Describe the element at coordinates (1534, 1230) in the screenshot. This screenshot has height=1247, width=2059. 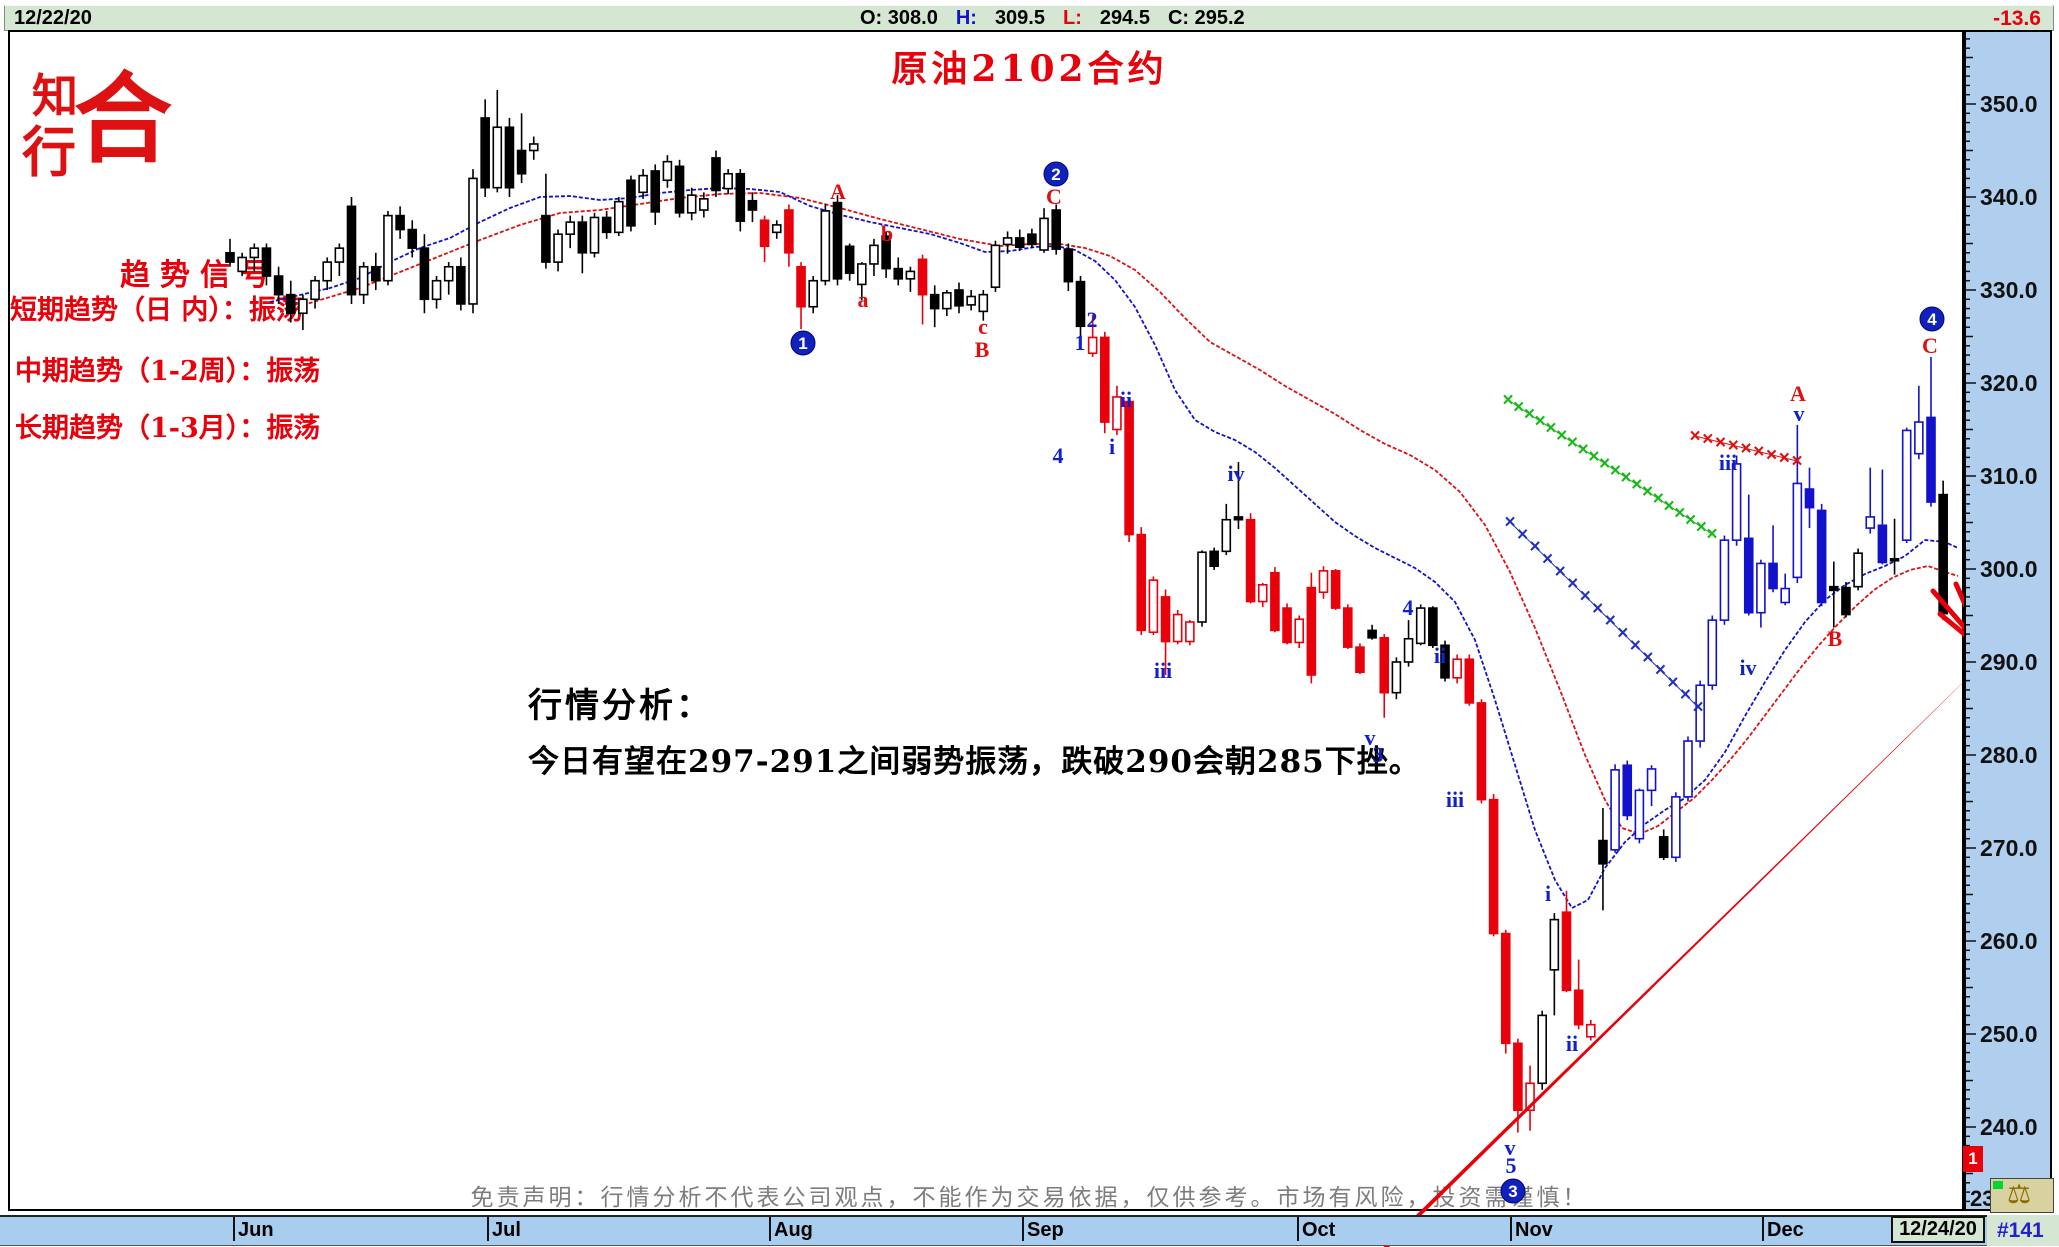
I see `month-label-nov: Nov` at that location.